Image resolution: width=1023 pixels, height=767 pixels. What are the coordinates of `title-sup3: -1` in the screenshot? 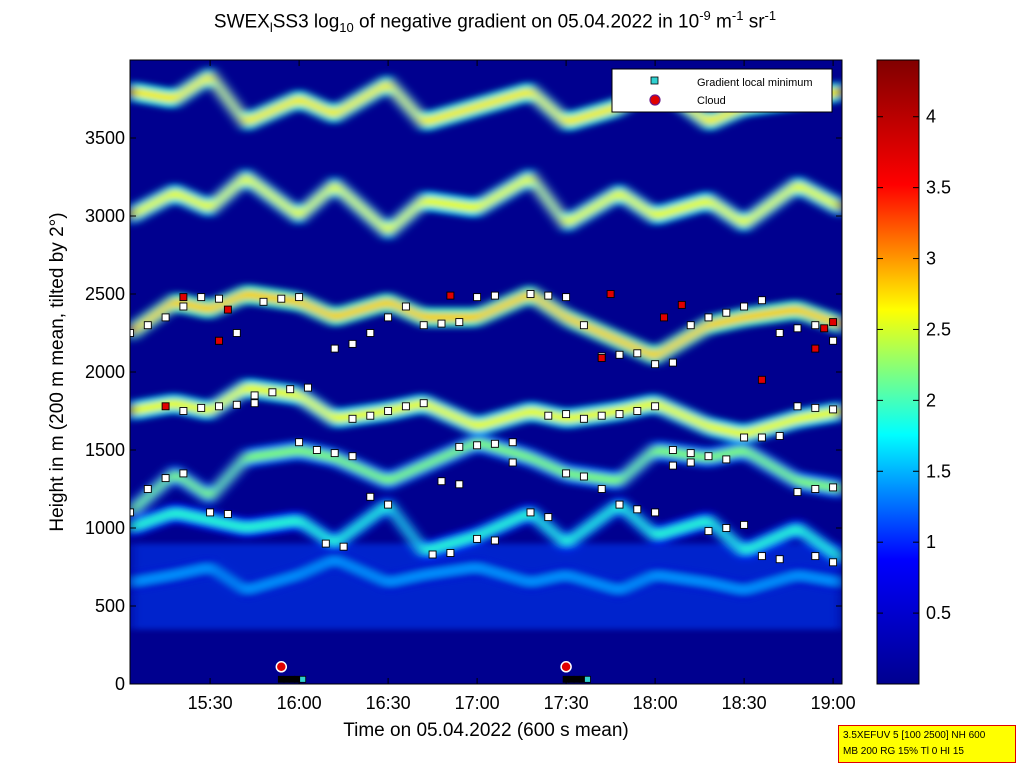 It's located at (770, 15).